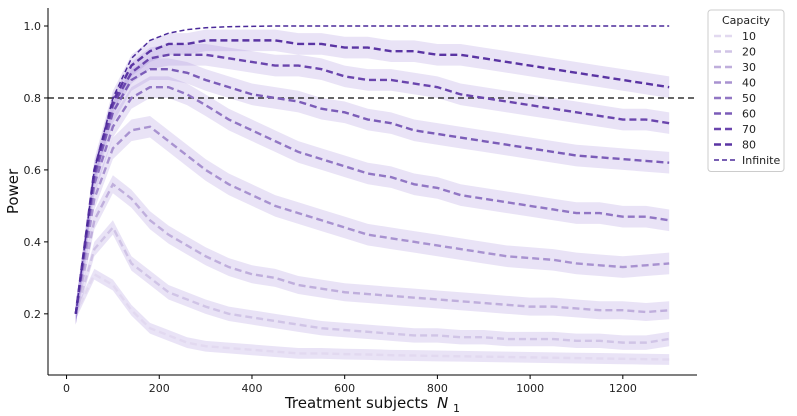 Image resolution: width=797 pixels, height=416 pixels. What do you see at coordinates (749, 129) in the screenshot?
I see `legend-label-70: 70` at bounding box center [749, 129].